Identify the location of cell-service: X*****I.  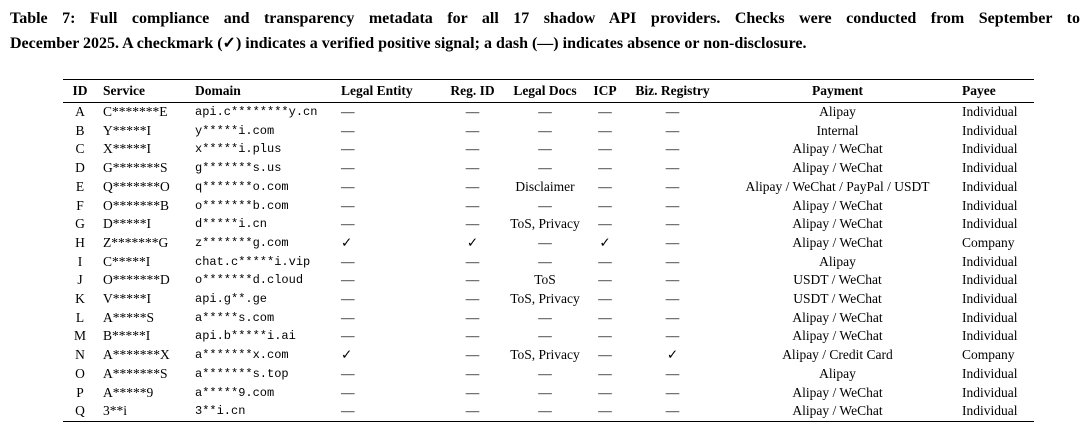
(127, 149).